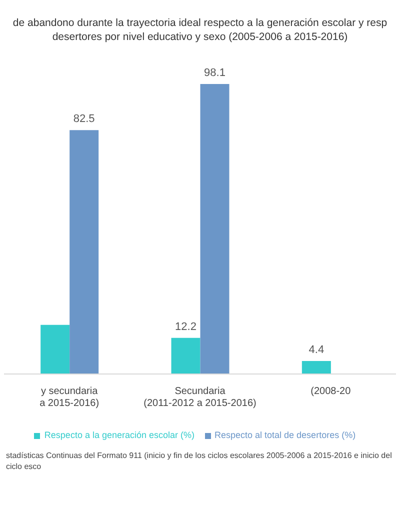  I want to click on legend-label: Respecto al total de desertores (%), so click(285, 435).